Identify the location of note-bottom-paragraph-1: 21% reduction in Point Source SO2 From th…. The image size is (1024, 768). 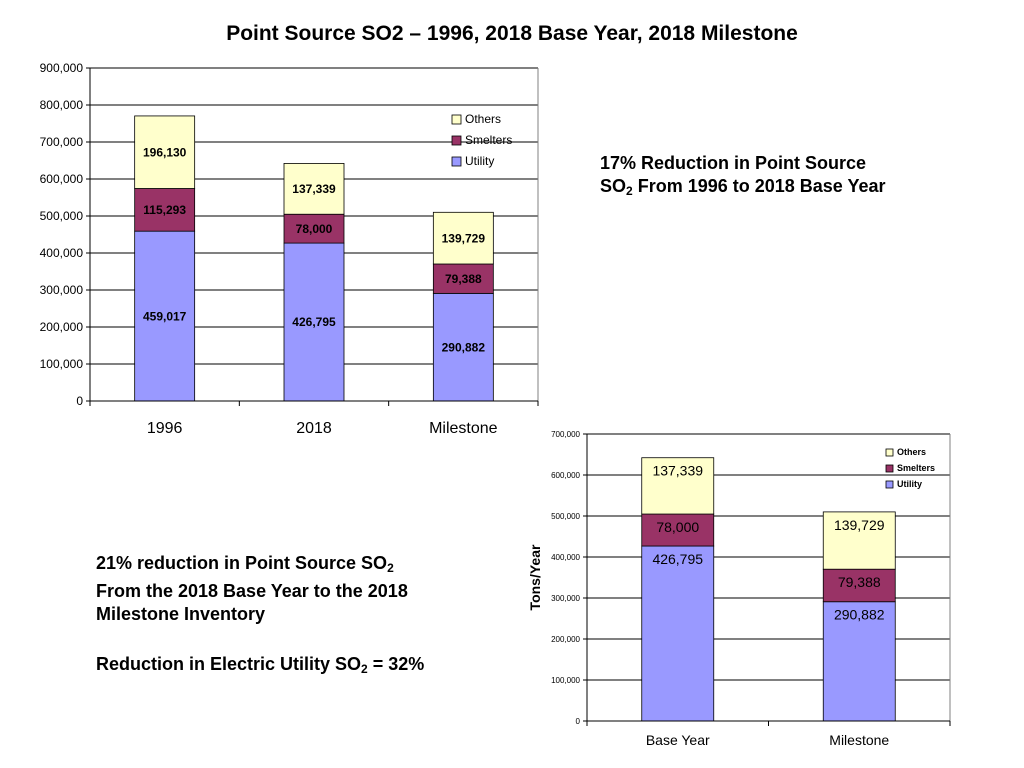
(252, 588).